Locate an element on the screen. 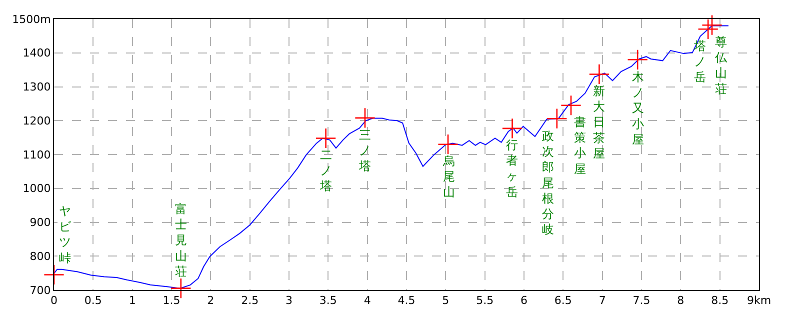  y-tick-label: 700 is located at coordinates (40, 290).